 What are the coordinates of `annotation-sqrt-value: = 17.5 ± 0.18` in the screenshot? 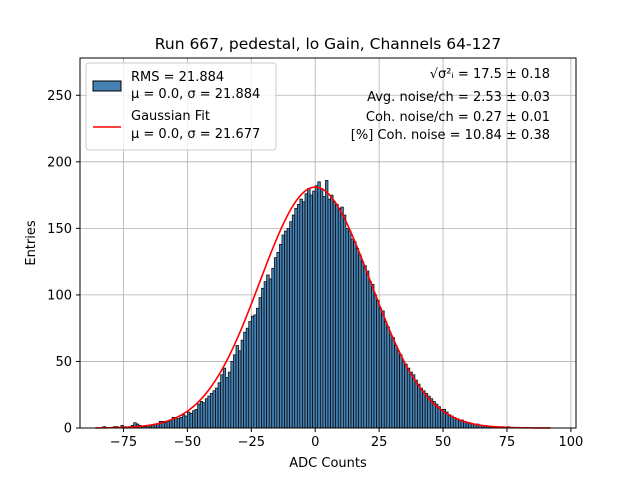 It's located at (502, 74).